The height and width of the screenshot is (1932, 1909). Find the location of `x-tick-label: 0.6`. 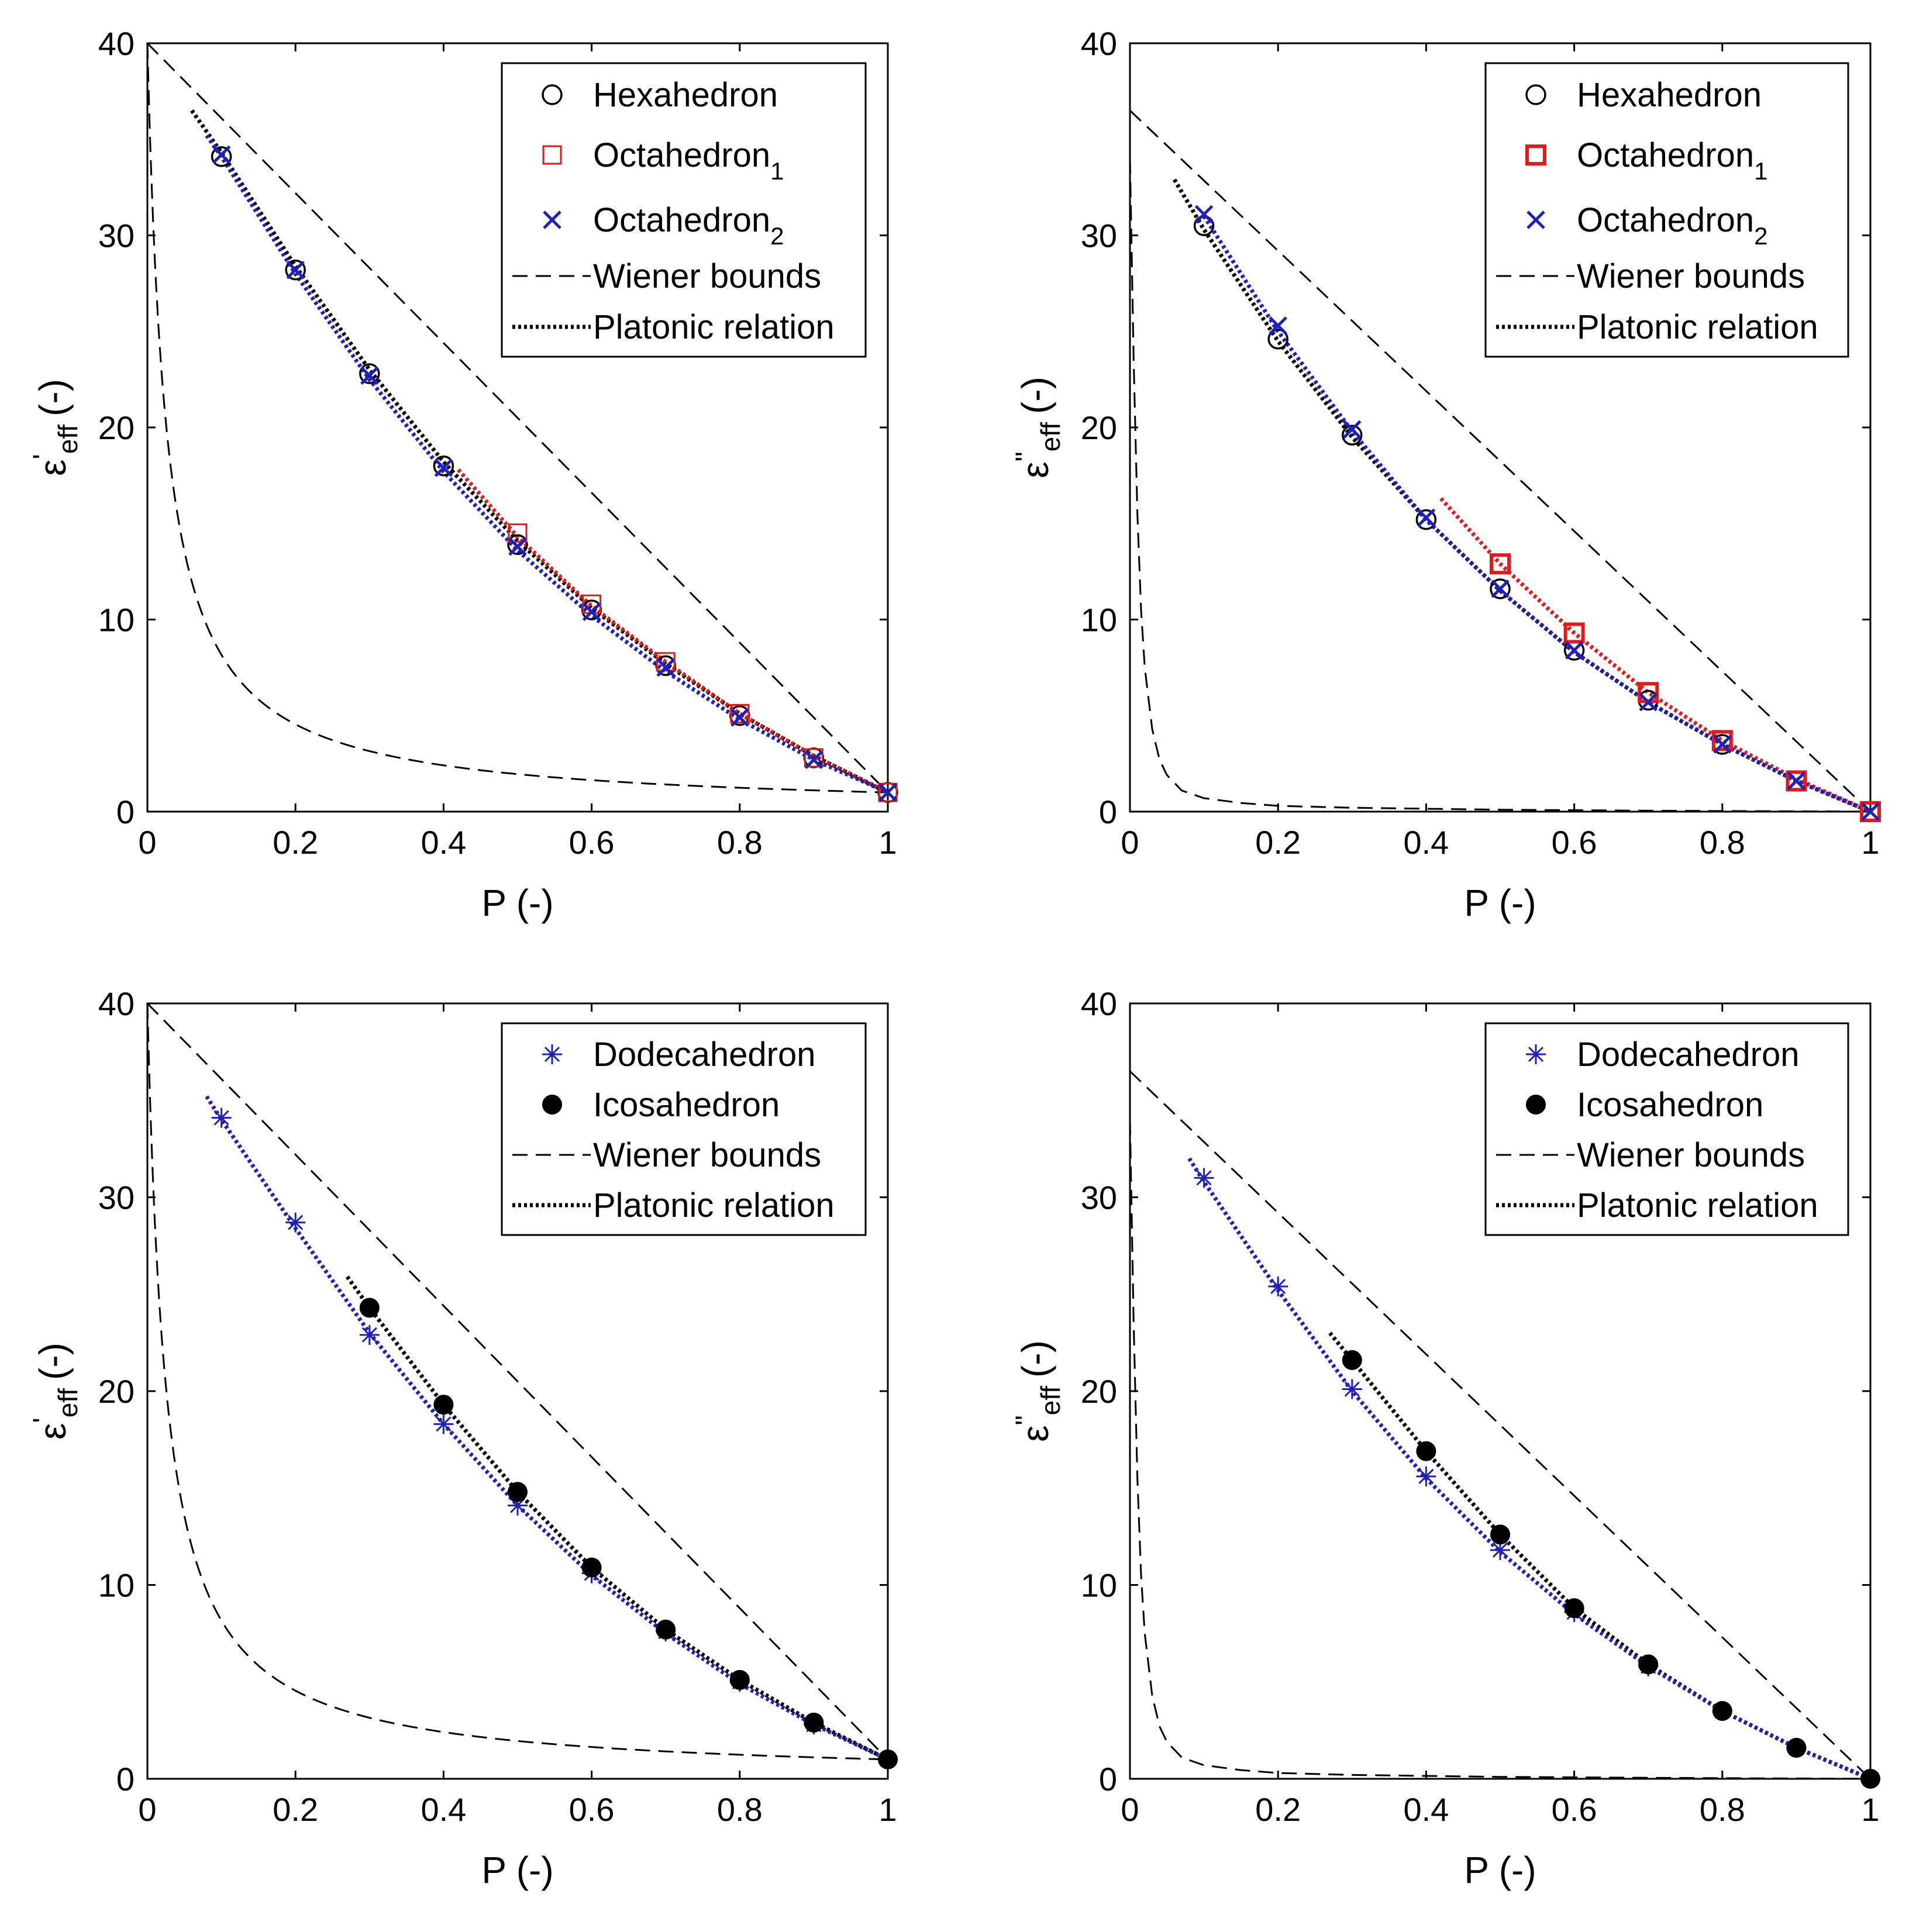

x-tick-label: 0.6 is located at coordinates (1574, 843).